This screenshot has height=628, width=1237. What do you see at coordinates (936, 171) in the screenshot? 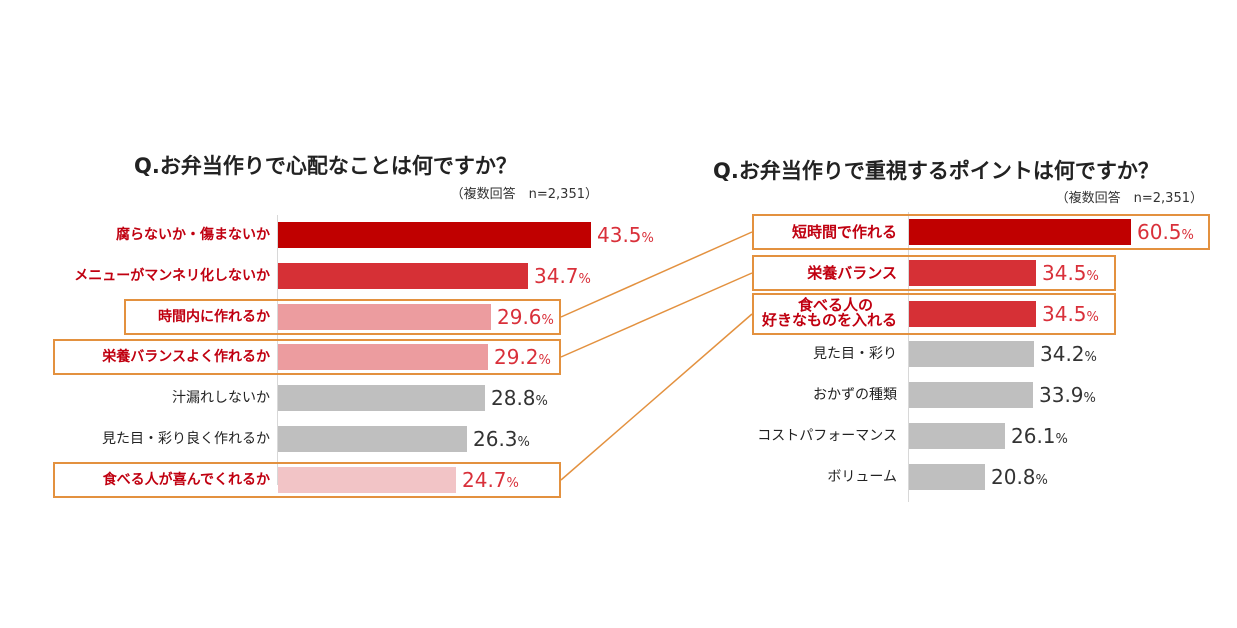
I see `right-chart-title: Q.お弁当作りで重視するポイントは何ですか？` at bounding box center [936, 171].